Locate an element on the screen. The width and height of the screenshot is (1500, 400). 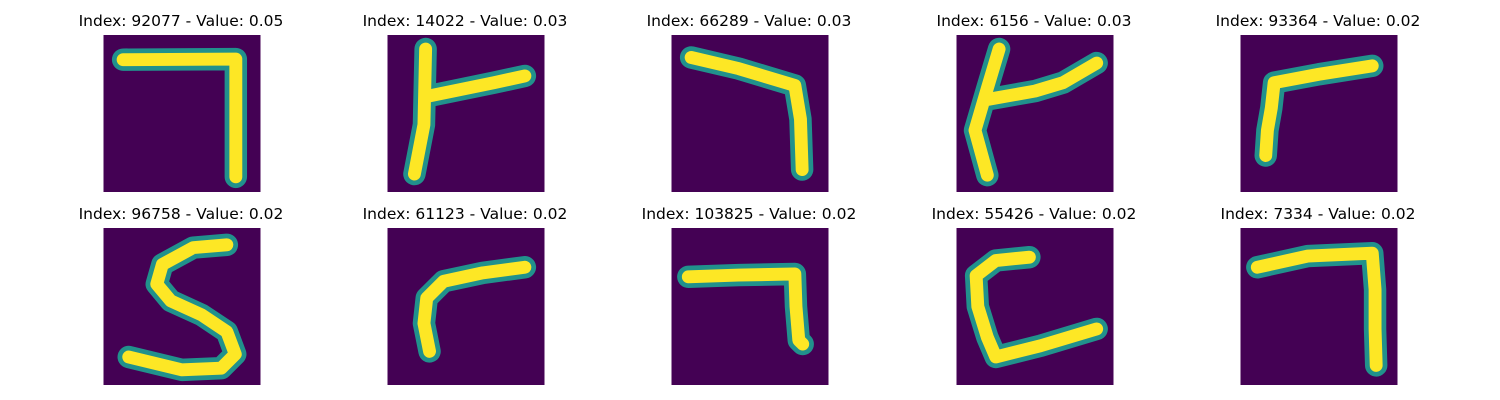
panel-title: Index: 14022 - Value: 0.03 is located at coordinates (465, 21).